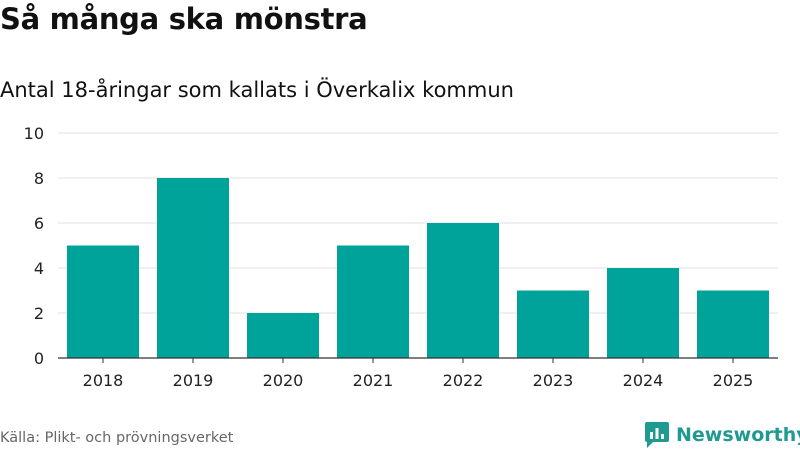 This screenshot has width=800, height=450. Describe the element at coordinates (34, 246) in the screenshot. I see `y-axis-ticks: 0 2 4 6 8 10` at that location.